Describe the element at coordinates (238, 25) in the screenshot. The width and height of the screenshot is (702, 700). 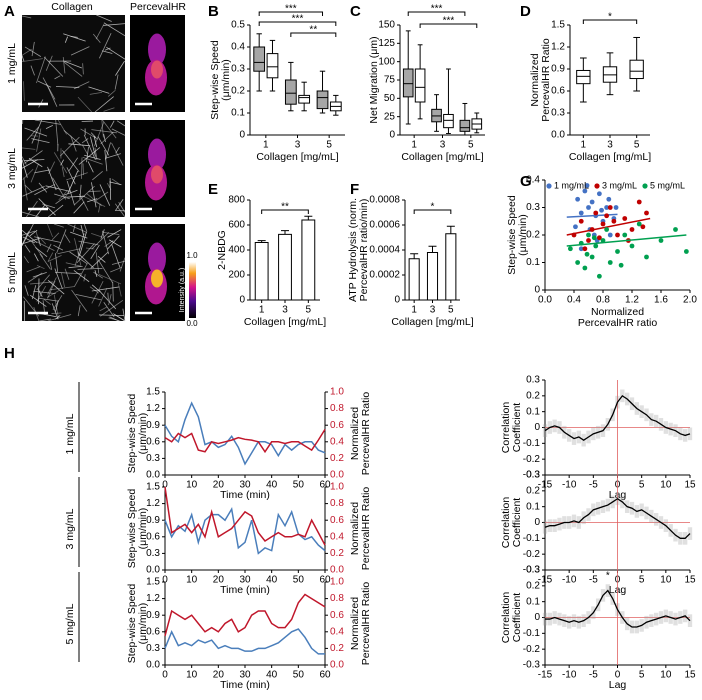
I see `y-tick-label: 0.5` at that location.